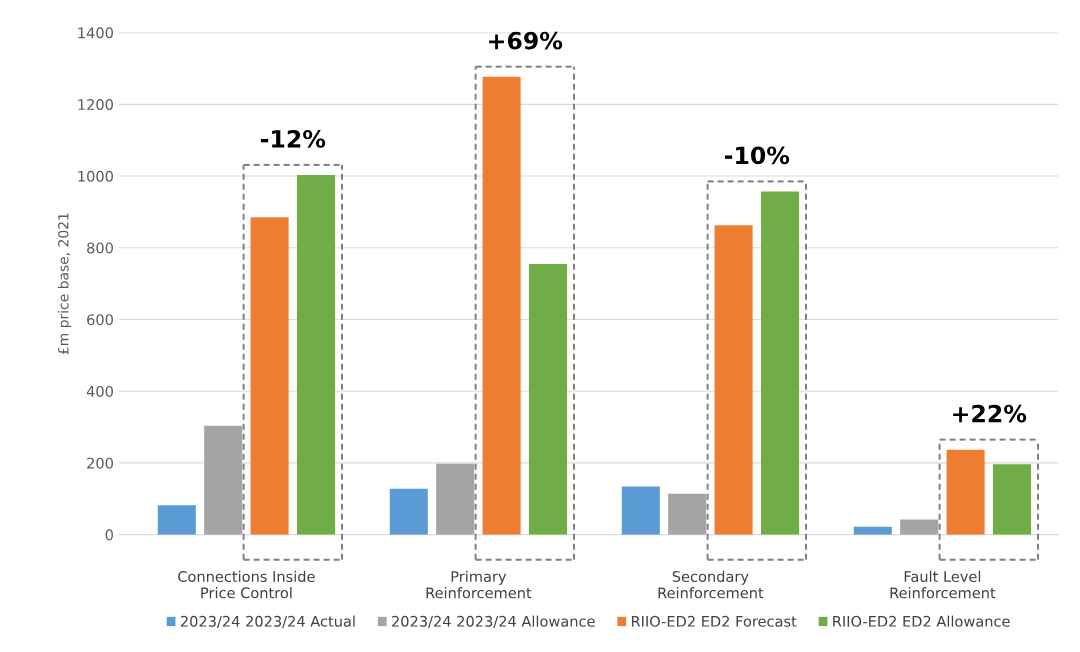  Describe the element at coordinates (95, 33) in the screenshot. I see `y-tick-label: 1400` at that location.